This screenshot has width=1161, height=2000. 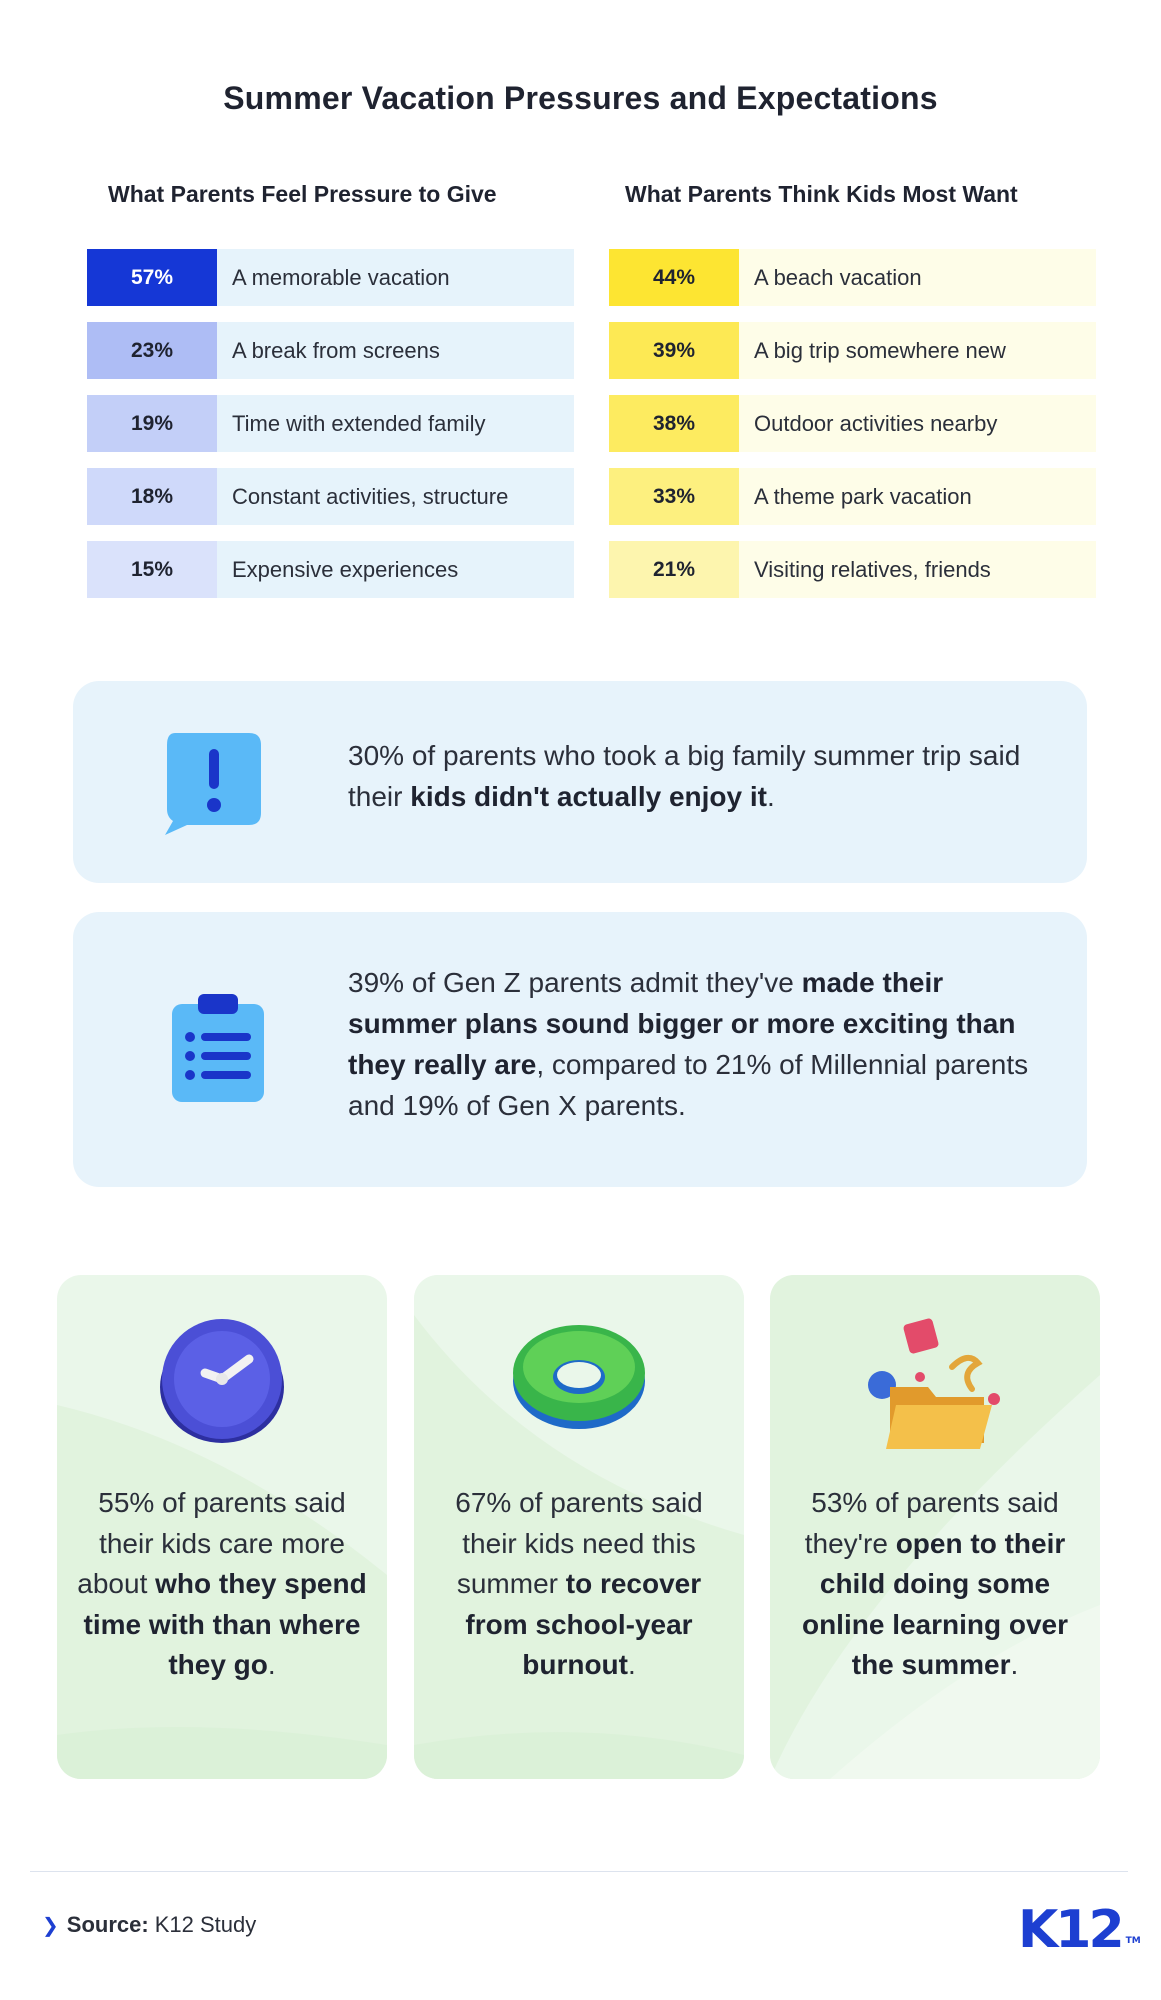 What do you see at coordinates (152, 350) in the screenshot?
I see `percent-cell: 23%` at bounding box center [152, 350].